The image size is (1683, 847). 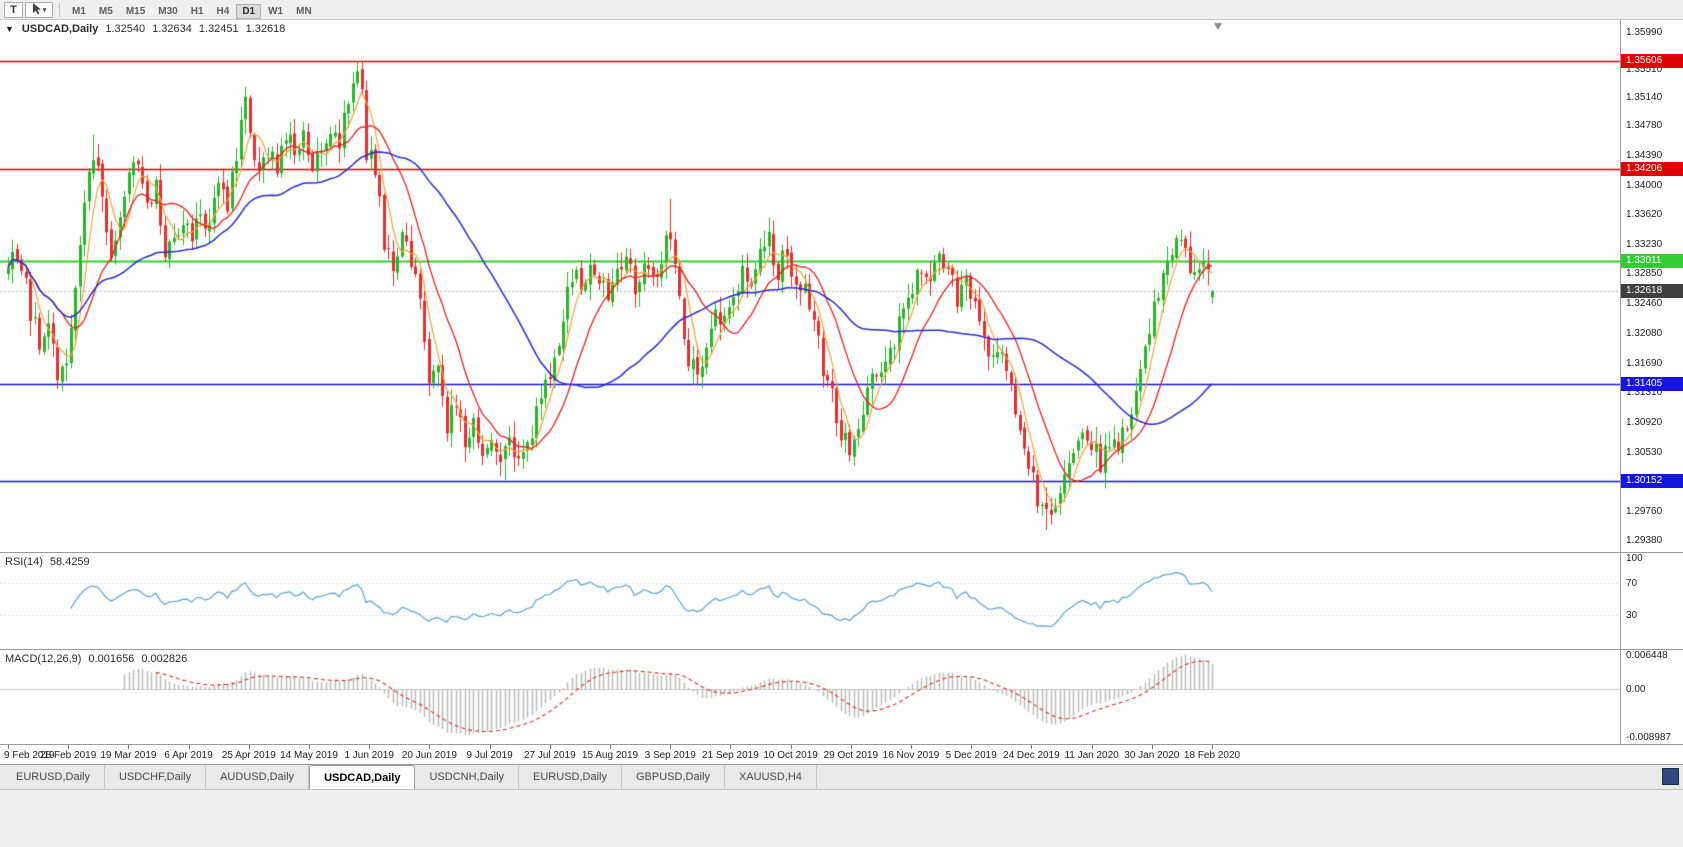 I want to click on timeframe-button-m1: M1, so click(x=79, y=11).